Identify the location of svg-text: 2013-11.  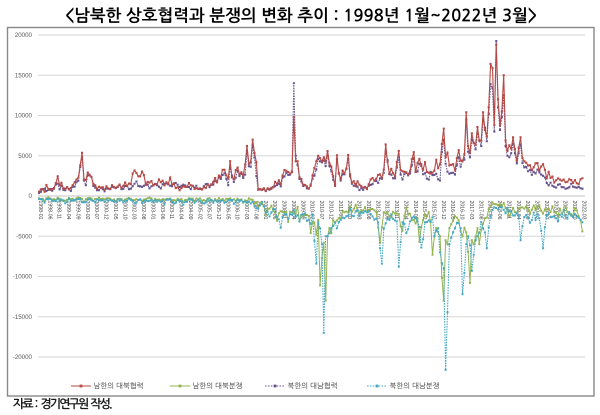
(396, 210).